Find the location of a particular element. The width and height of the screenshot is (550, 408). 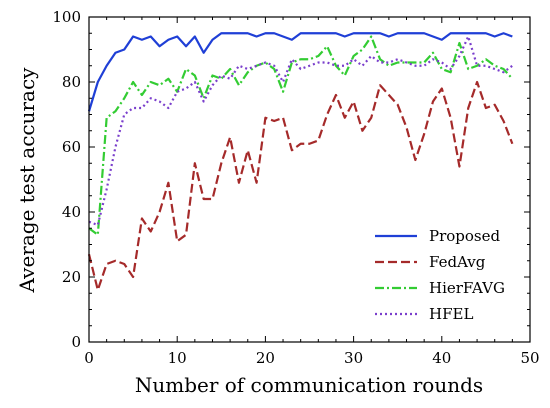

x-tick-label: 20 is located at coordinates (265, 358).